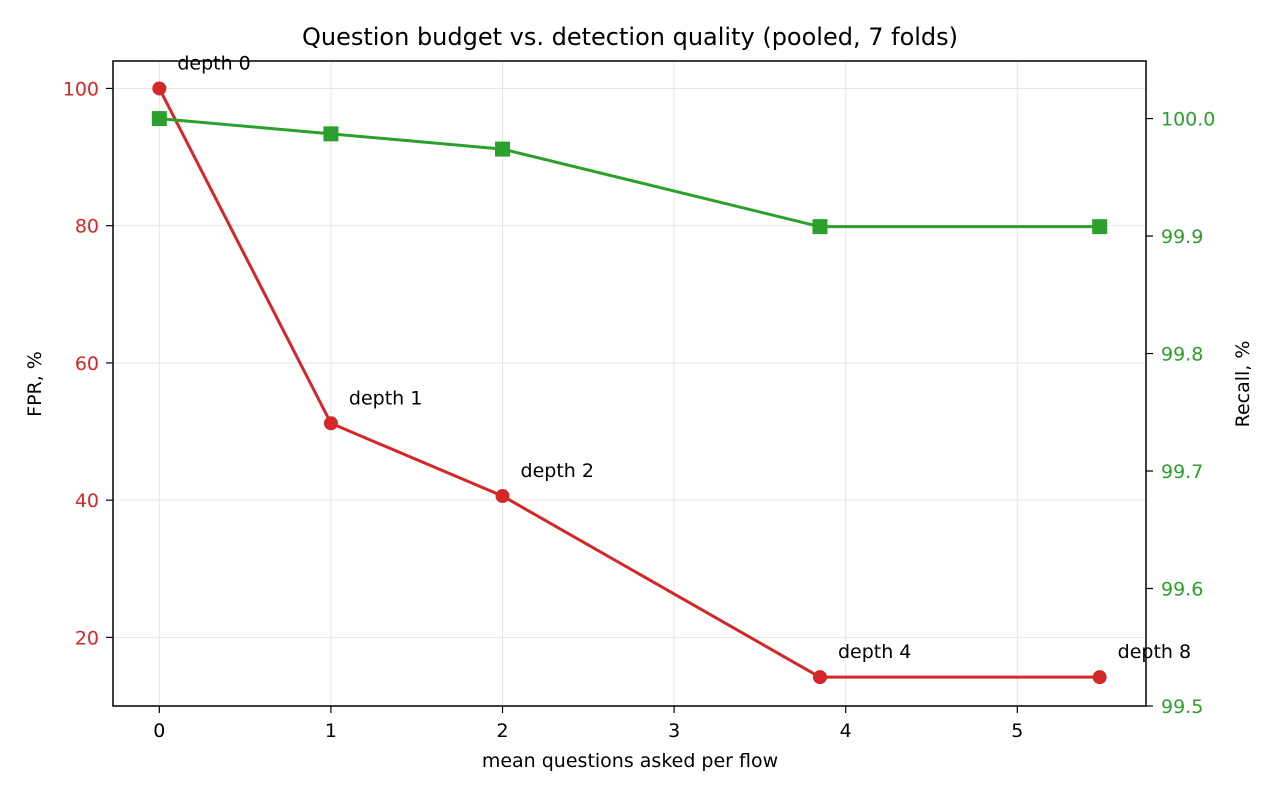  What do you see at coordinates (502, 731) in the screenshot?
I see `x-tick-label: 2` at bounding box center [502, 731].